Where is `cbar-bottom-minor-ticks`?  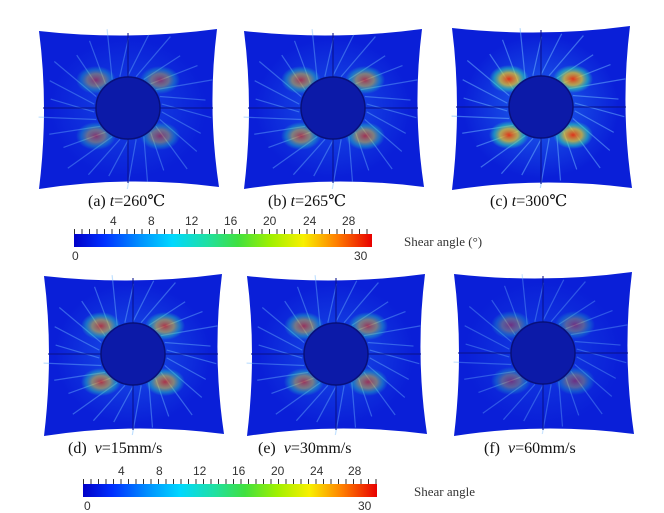 cbar-bottom-minor-ticks is located at coordinates (230, 482).